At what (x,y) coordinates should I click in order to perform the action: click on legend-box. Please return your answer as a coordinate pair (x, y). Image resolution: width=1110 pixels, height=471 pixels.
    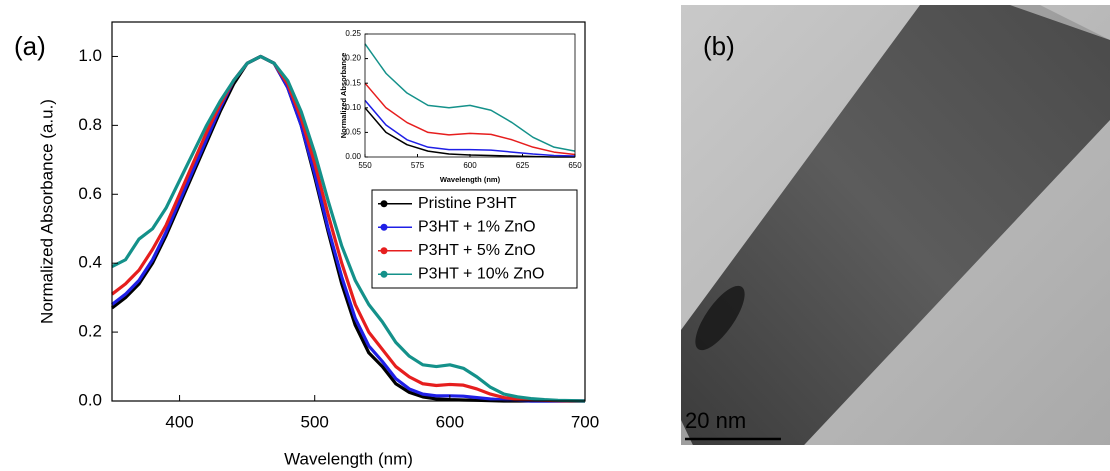
    Looking at the image, I should click on (474, 239).